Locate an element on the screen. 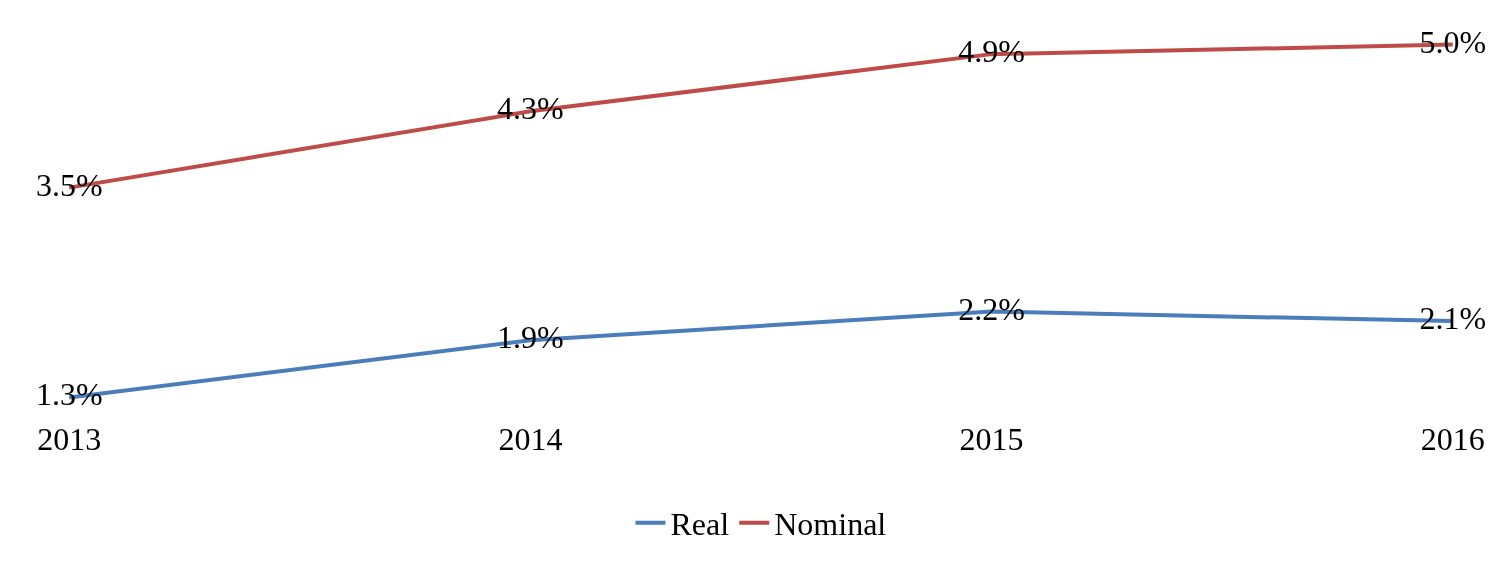 This screenshot has width=1497, height=562. data-label: 3.5% is located at coordinates (69, 184).